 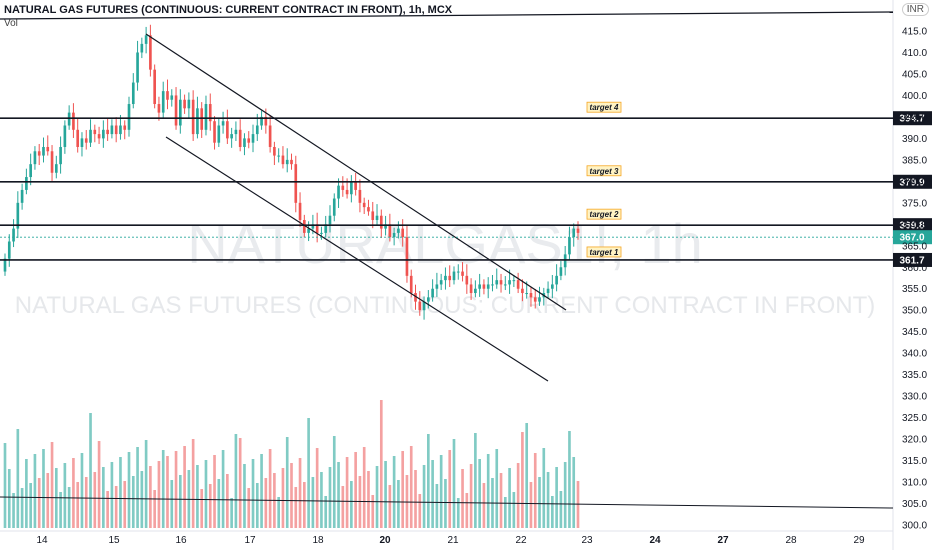 I want to click on top-diagonal-line, so click(x=447, y=15).